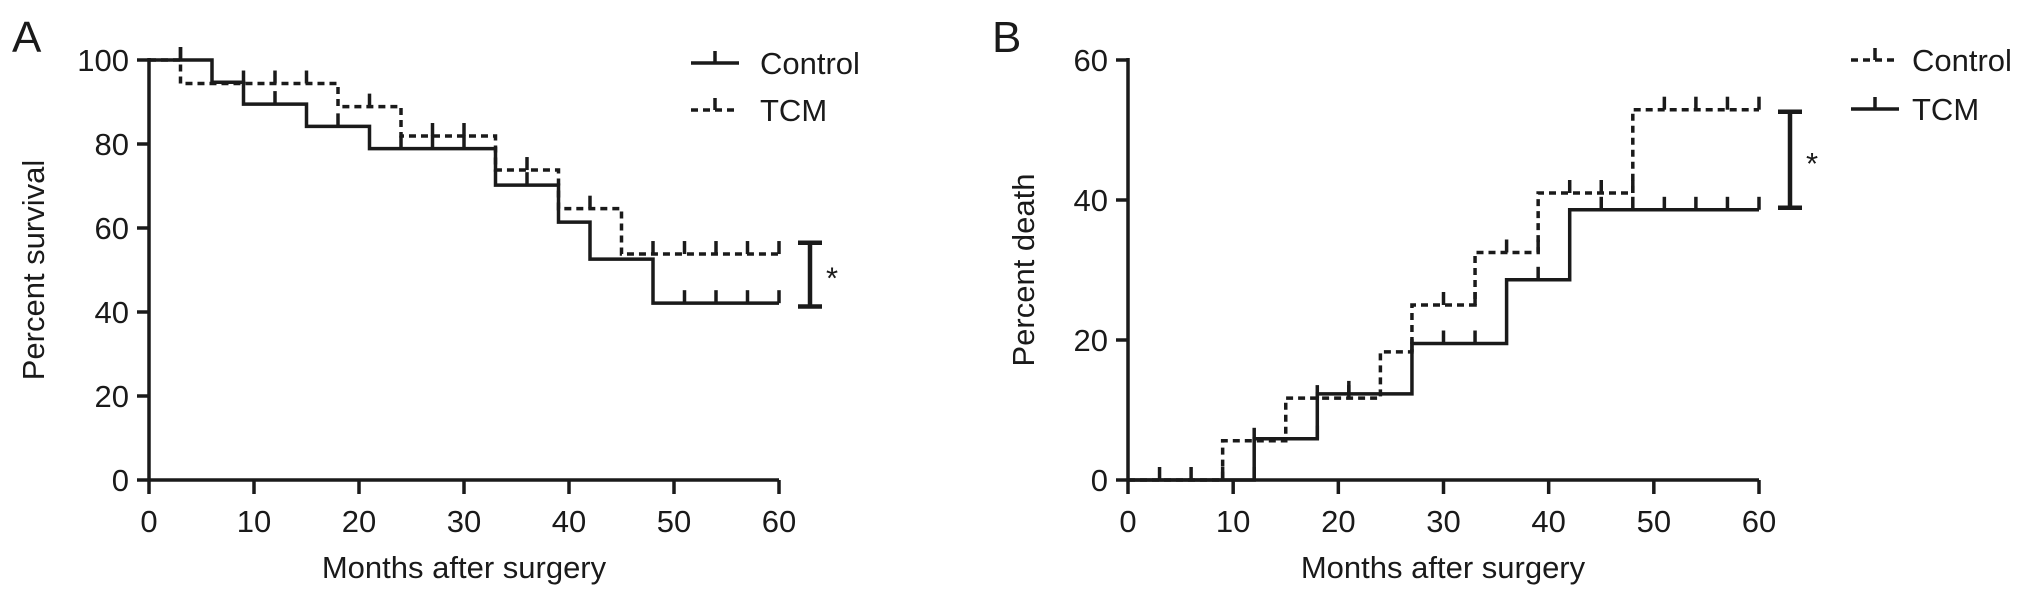 Image resolution: width=2032 pixels, height=594 pixels. What do you see at coordinates (103, 60) in the screenshot?
I see `y-tick-label: 100` at bounding box center [103, 60].